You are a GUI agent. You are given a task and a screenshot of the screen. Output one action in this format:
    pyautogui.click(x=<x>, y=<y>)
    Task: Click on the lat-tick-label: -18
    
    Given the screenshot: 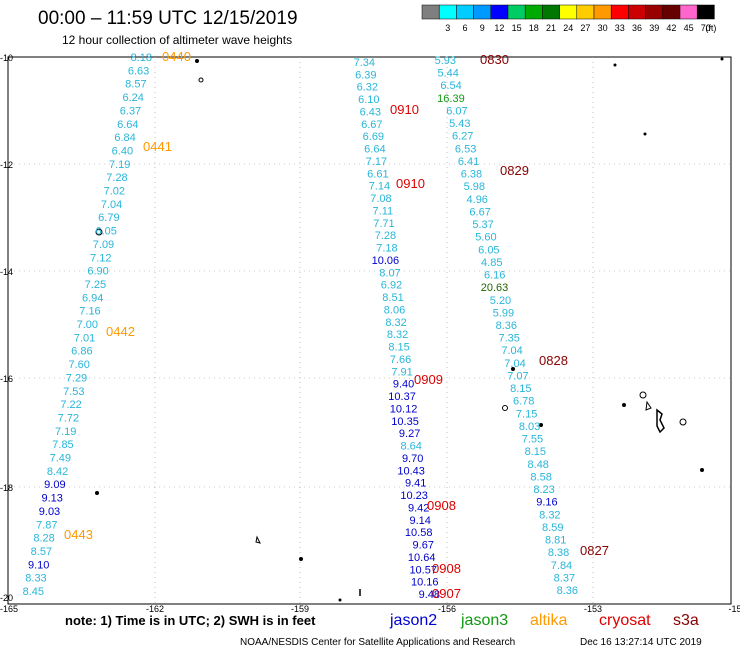 What is the action you would take?
    pyautogui.click(x=6, y=488)
    